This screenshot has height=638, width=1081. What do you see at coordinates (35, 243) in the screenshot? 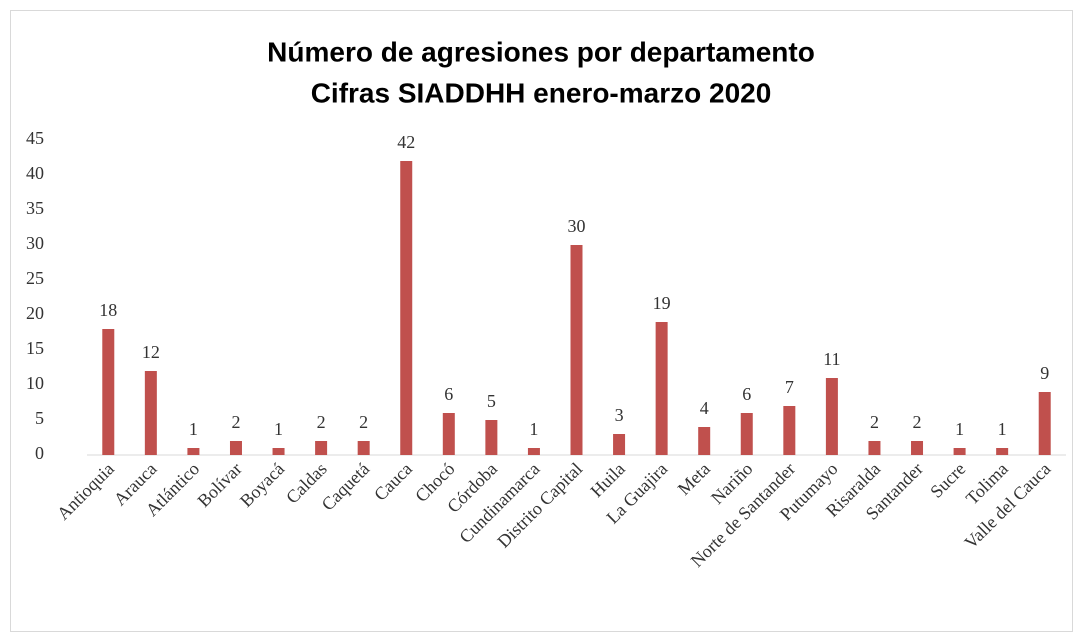
I see `y-tick-label: 30` at bounding box center [35, 243].